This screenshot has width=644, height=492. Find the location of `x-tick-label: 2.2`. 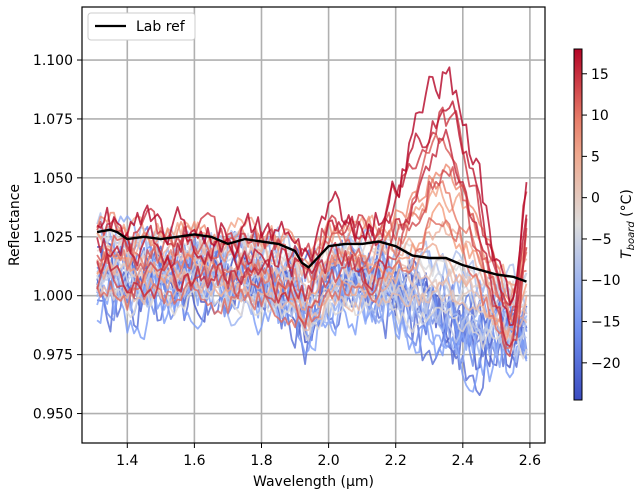

x-tick-label: 2.2 is located at coordinates (396, 461).